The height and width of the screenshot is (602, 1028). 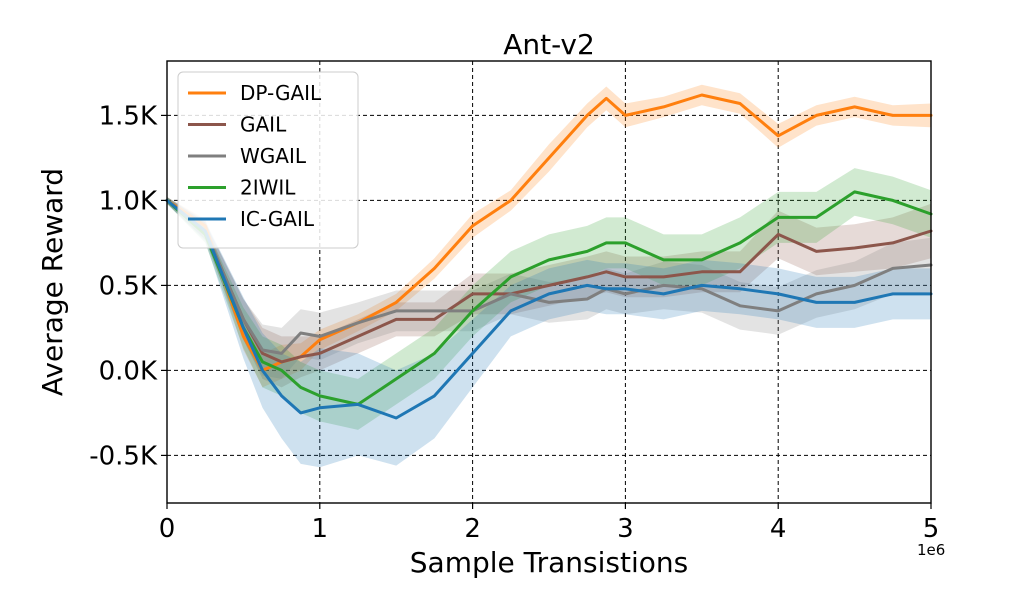 What do you see at coordinates (128, 201) in the screenshot?
I see `y-tick-label: 1.0K` at bounding box center [128, 201].